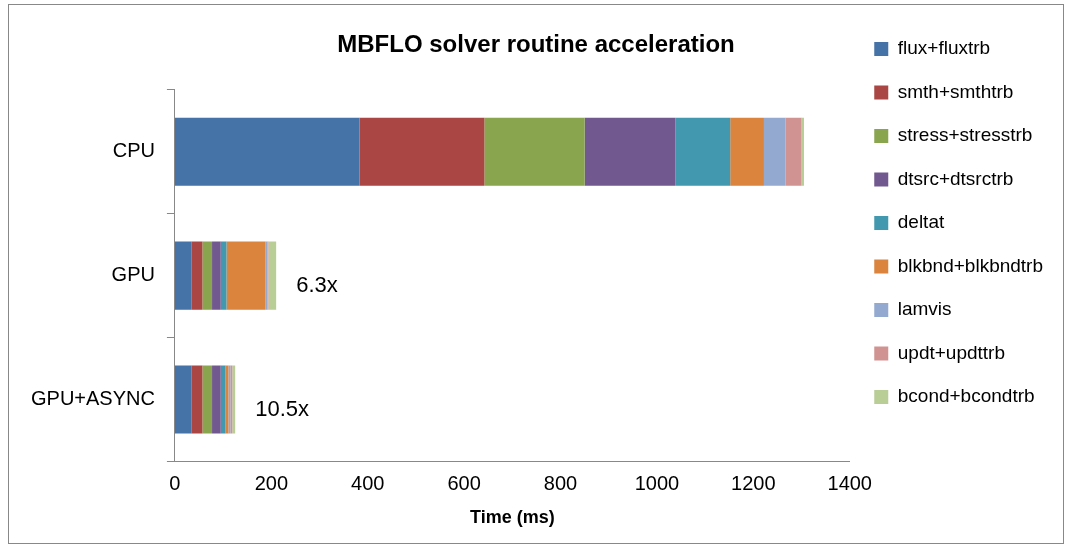 This screenshot has height=548, width=1071. What do you see at coordinates (271, 482) in the screenshot?
I see `x-tick-label: 200` at bounding box center [271, 482].